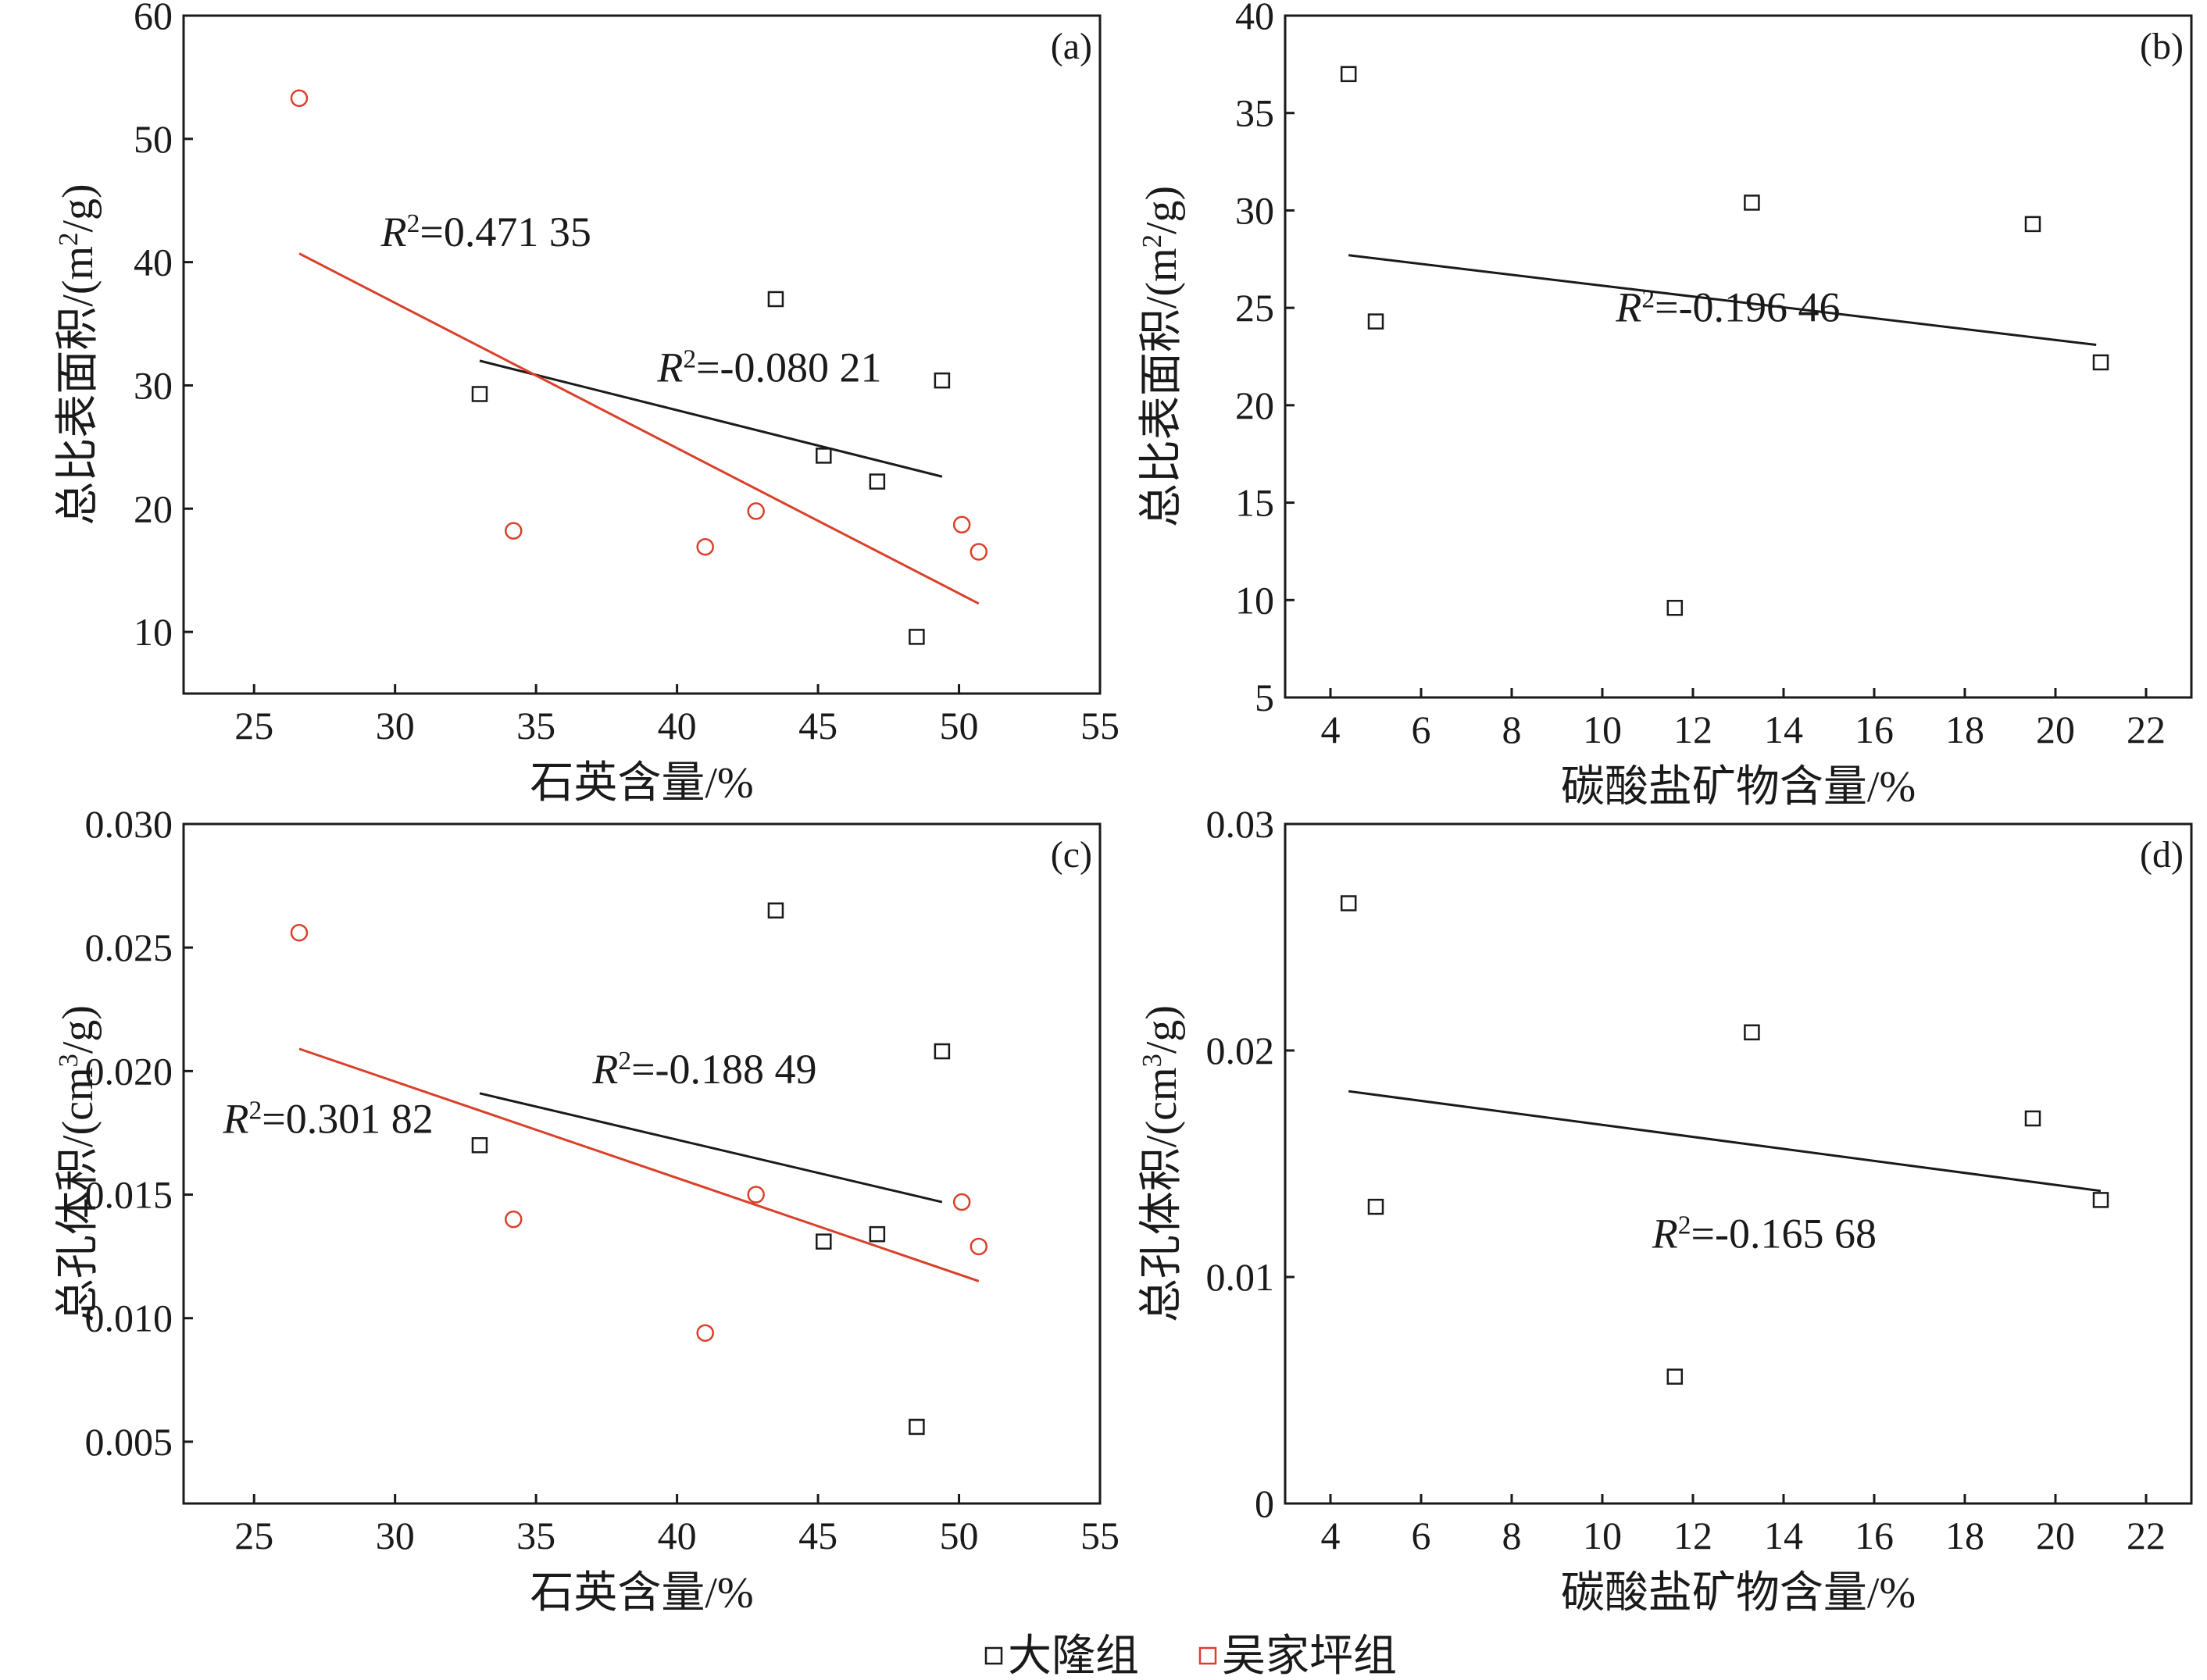 This screenshot has width=2207, height=1680. What do you see at coordinates (768, 367) in the screenshot?
I see `r2-label: R2=-0.080 21` at bounding box center [768, 367].